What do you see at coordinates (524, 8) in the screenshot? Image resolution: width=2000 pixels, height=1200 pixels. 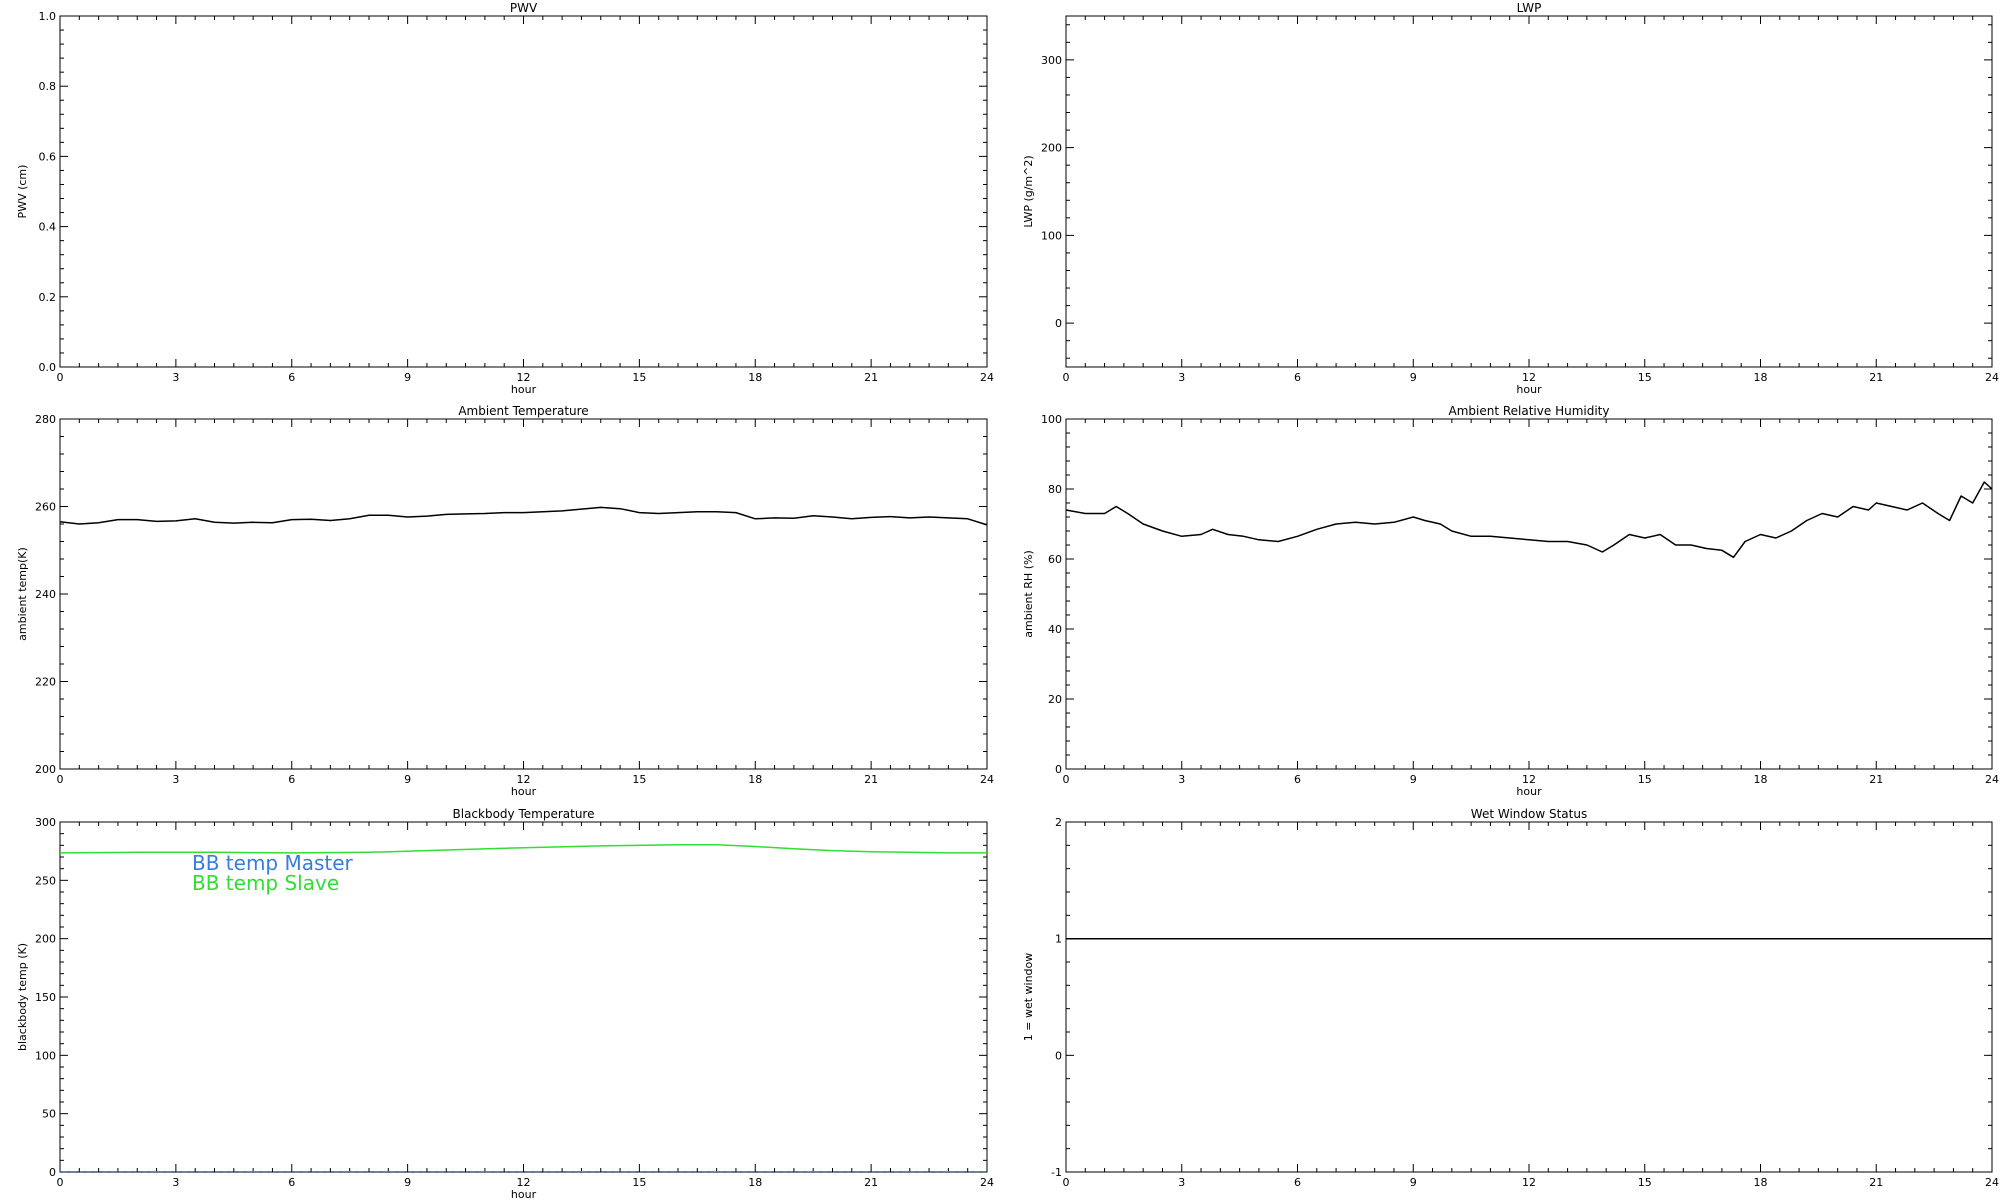 I see `chart-title: PWV` at bounding box center [524, 8].